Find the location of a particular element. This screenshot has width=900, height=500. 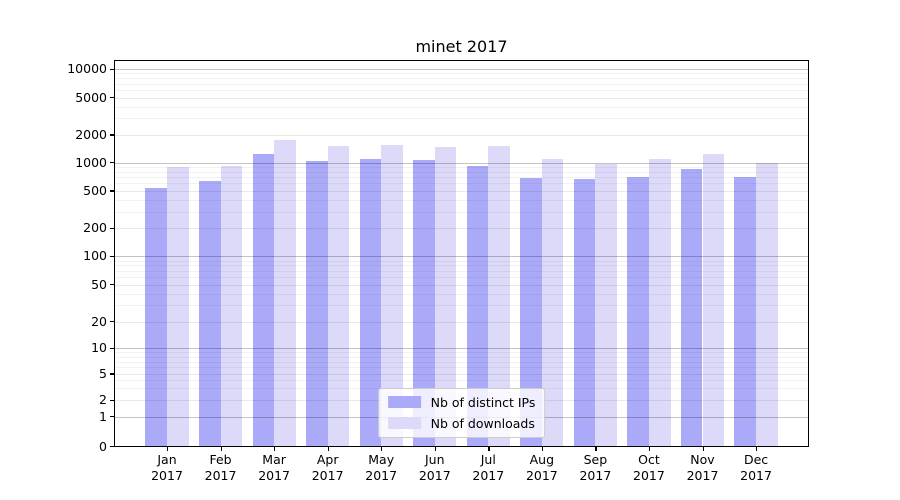

bar-downloads-sep is located at coordinates (606, 305).